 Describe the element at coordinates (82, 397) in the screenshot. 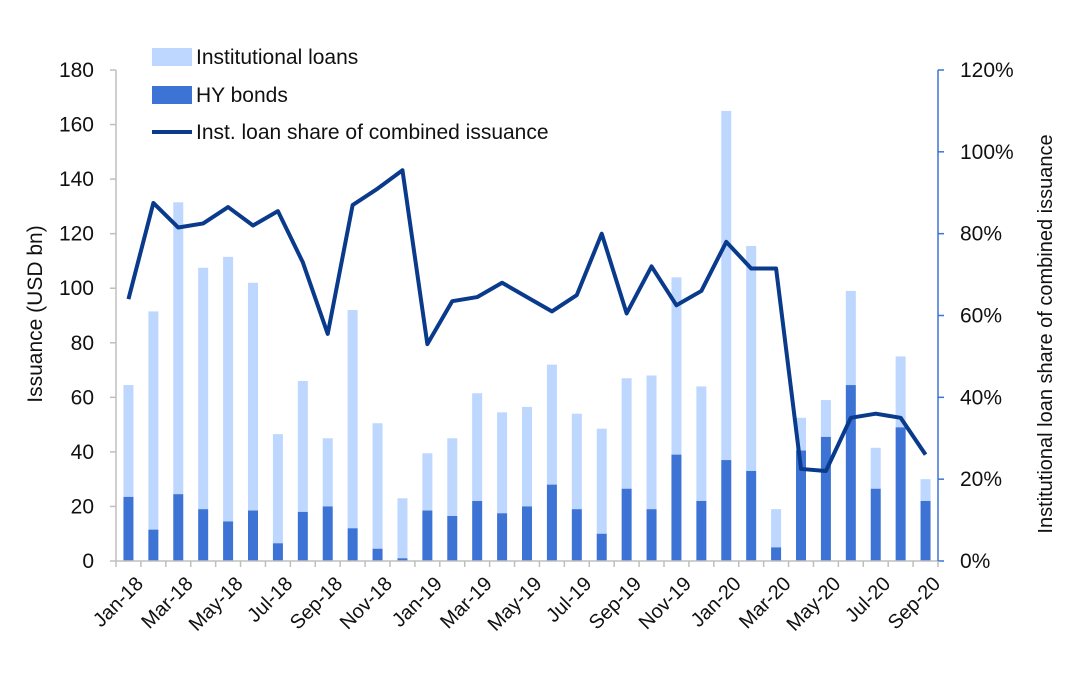

I see `y-tick-label: 60` at that location.